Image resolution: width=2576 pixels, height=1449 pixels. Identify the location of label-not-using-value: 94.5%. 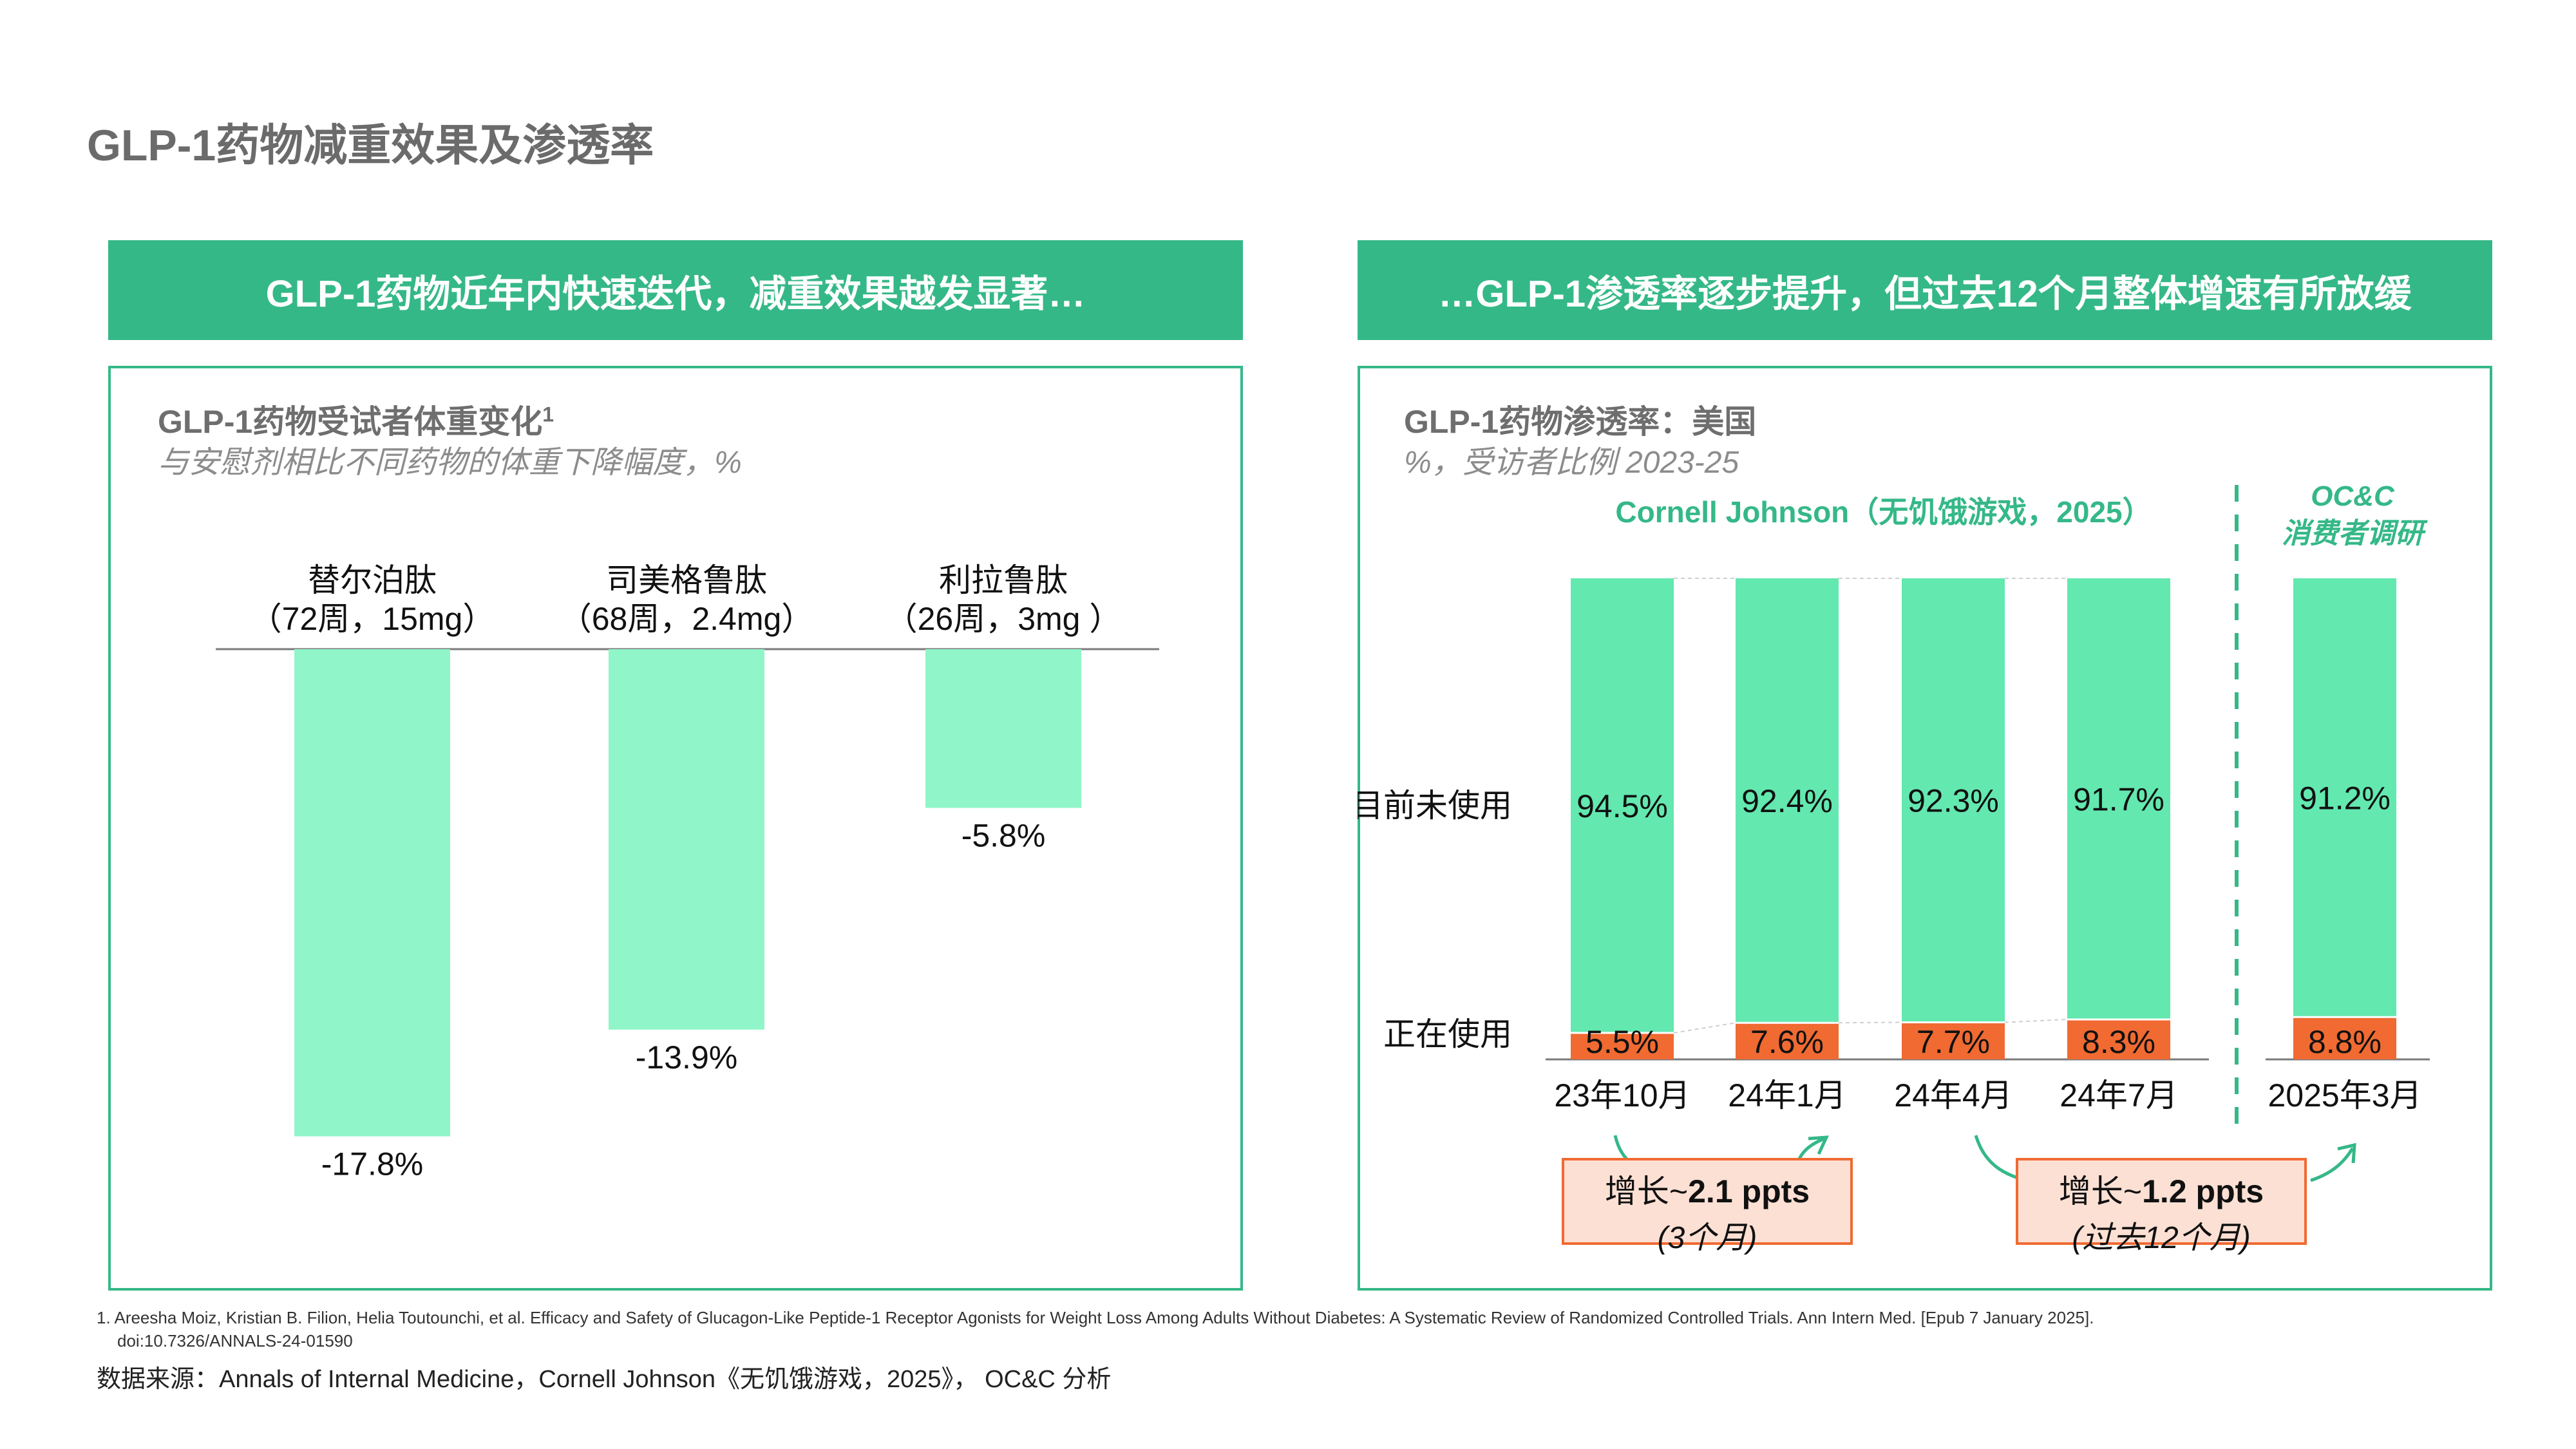
(1622, 806).